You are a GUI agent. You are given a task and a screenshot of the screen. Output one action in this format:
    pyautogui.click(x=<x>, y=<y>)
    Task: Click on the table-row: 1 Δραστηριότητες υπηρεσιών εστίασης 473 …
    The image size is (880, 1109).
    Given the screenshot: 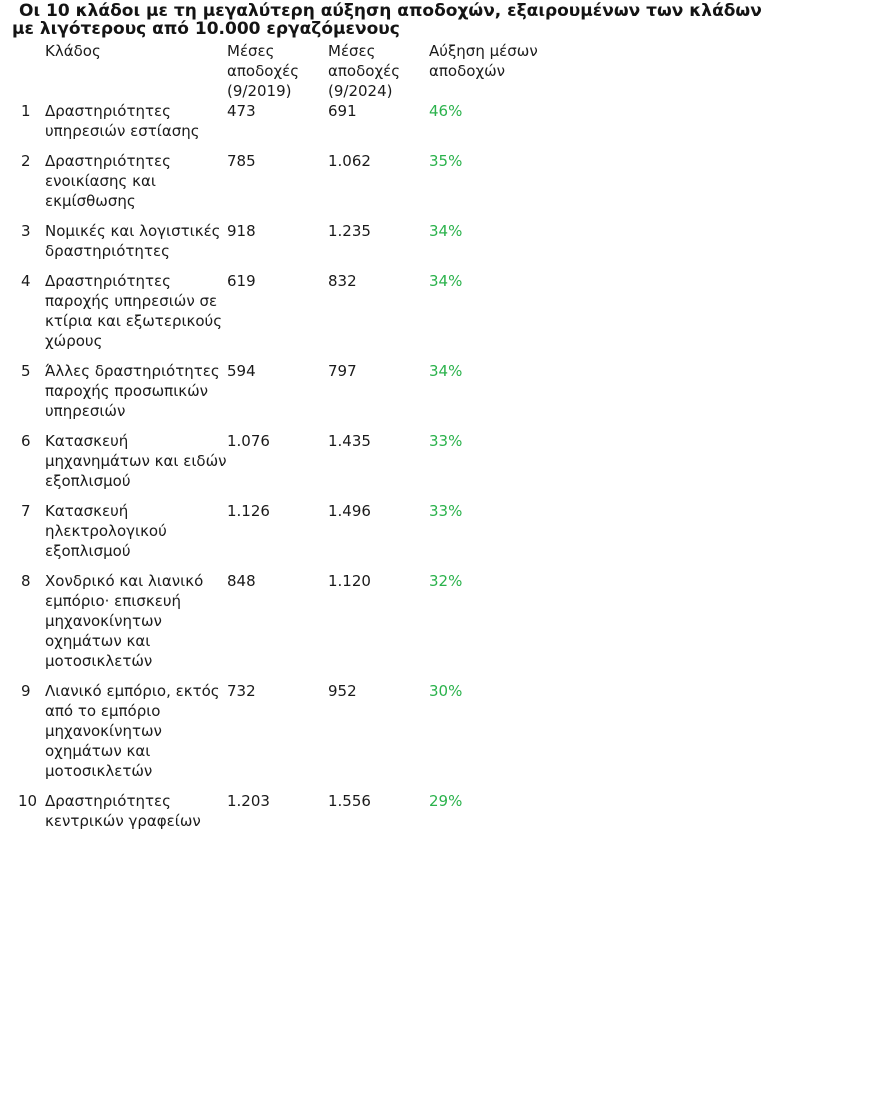 What is the action you would take?
    pyautogui.click(x=278, y=126)
    